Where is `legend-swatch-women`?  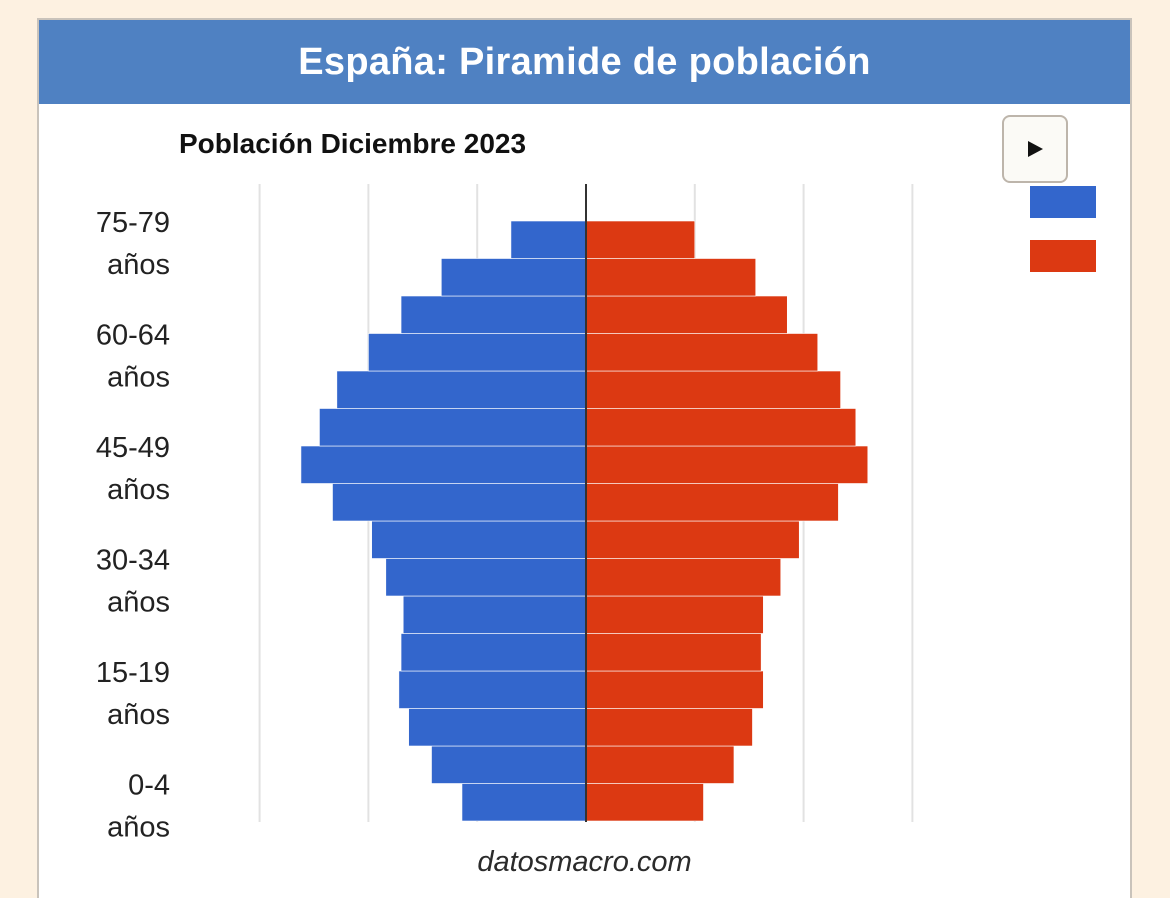
legend-swatch-women is located at coordinates (1063, 256).